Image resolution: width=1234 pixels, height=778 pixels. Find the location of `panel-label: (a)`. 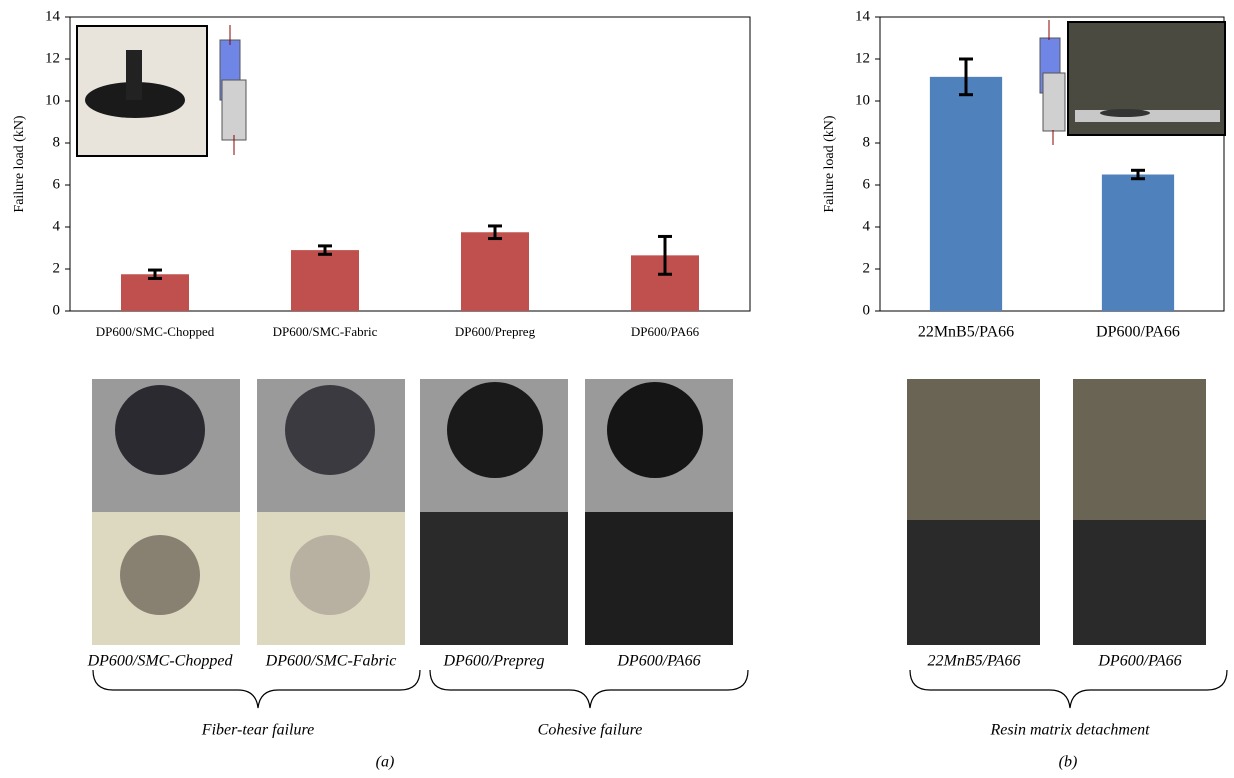

panel-label: (a) is located at coordinates (385, 762).